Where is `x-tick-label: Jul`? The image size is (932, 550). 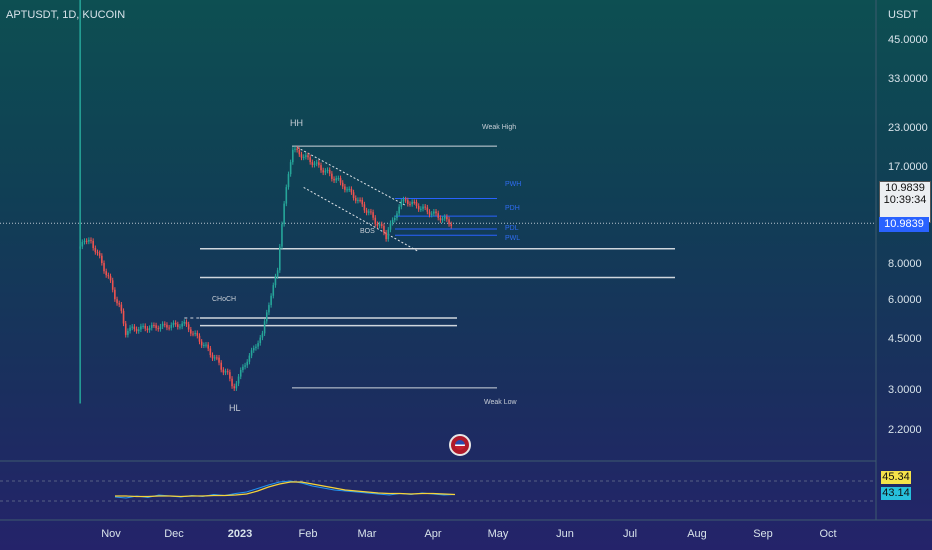 x-tick-label: Jul is located at coordinates (630, 534).